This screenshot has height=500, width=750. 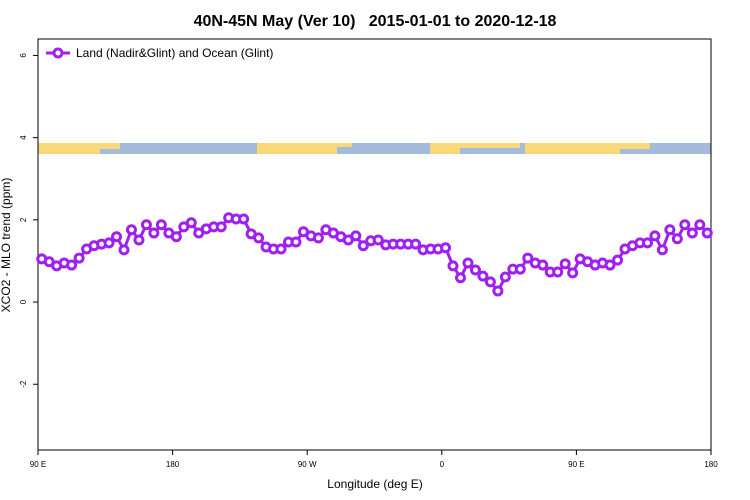 I want to click on y-tick-label: 0, so click(x=23, y=301).